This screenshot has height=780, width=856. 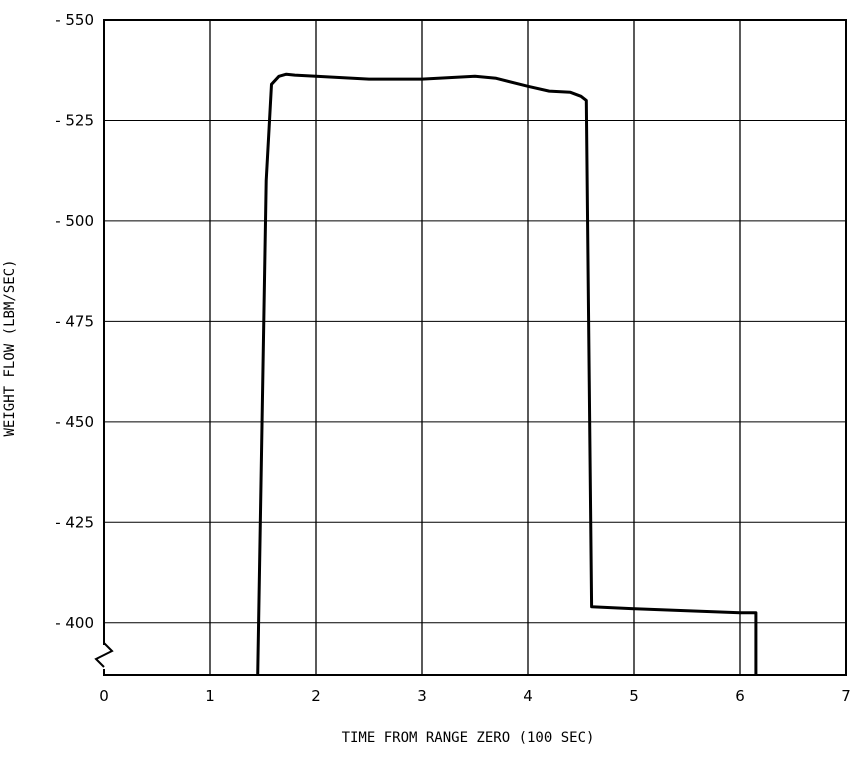 I want to click on x-tick-label: 4, so click(x=528, y=696).